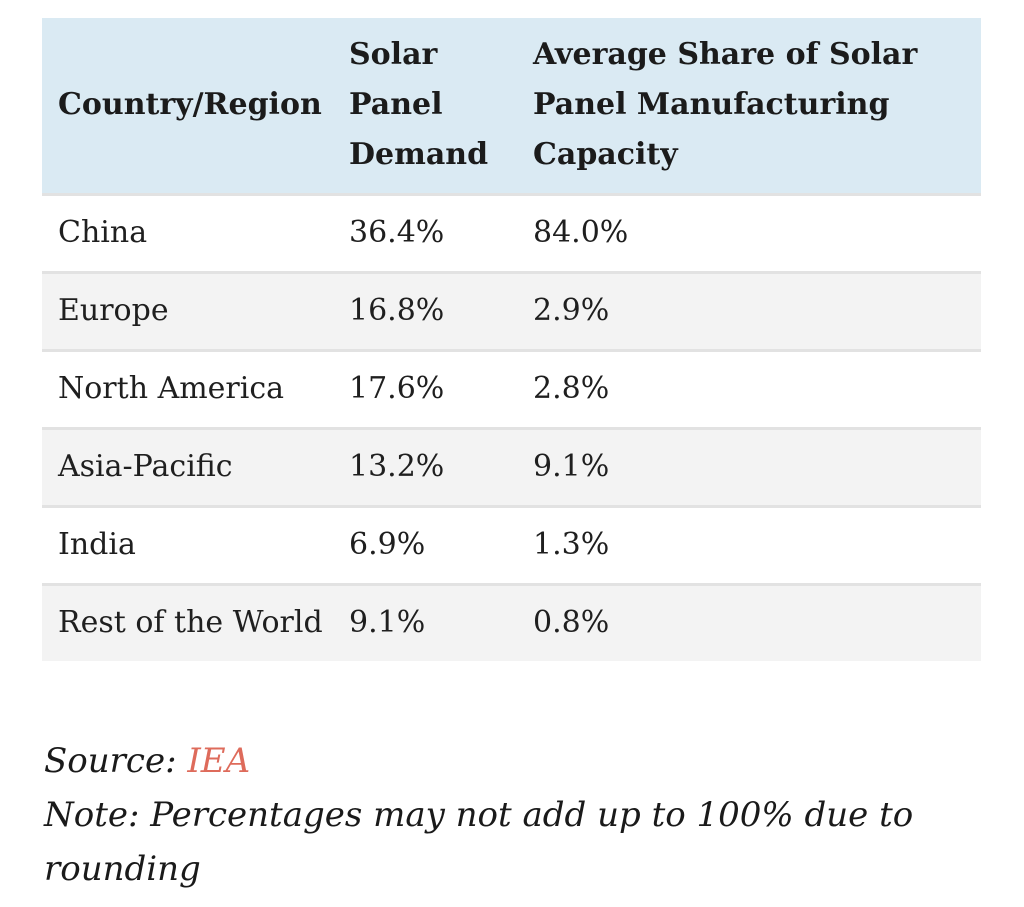  I want to click on header-country-region: Country/Region, so click(187, 107).